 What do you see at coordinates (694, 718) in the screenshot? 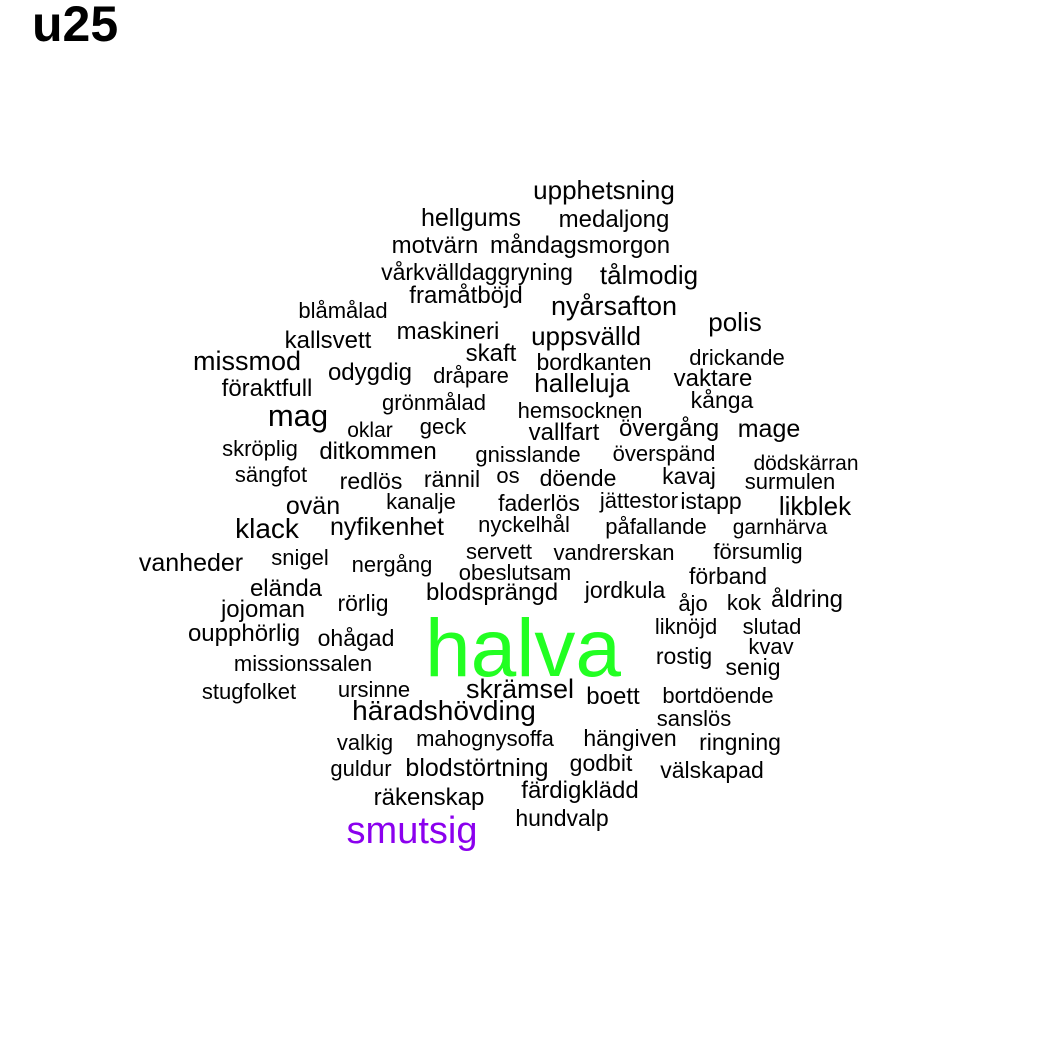
I see `cloud-word: sanslös` at bounding box center [694, 718].